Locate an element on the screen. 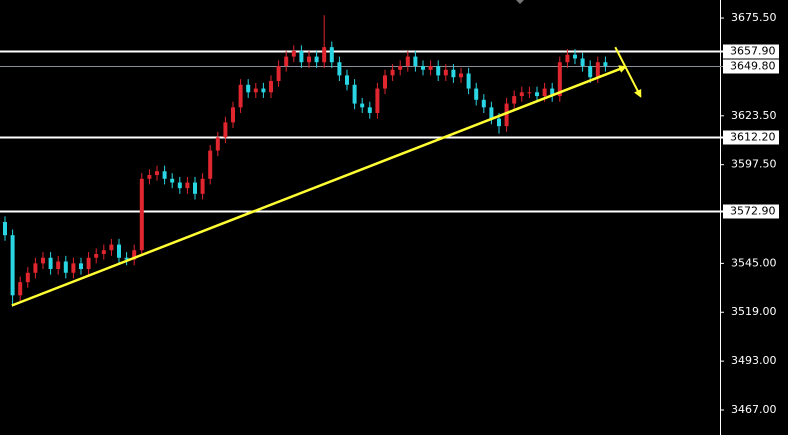  y-tick-label: 3519.00 is located at coordinates (754, 311).